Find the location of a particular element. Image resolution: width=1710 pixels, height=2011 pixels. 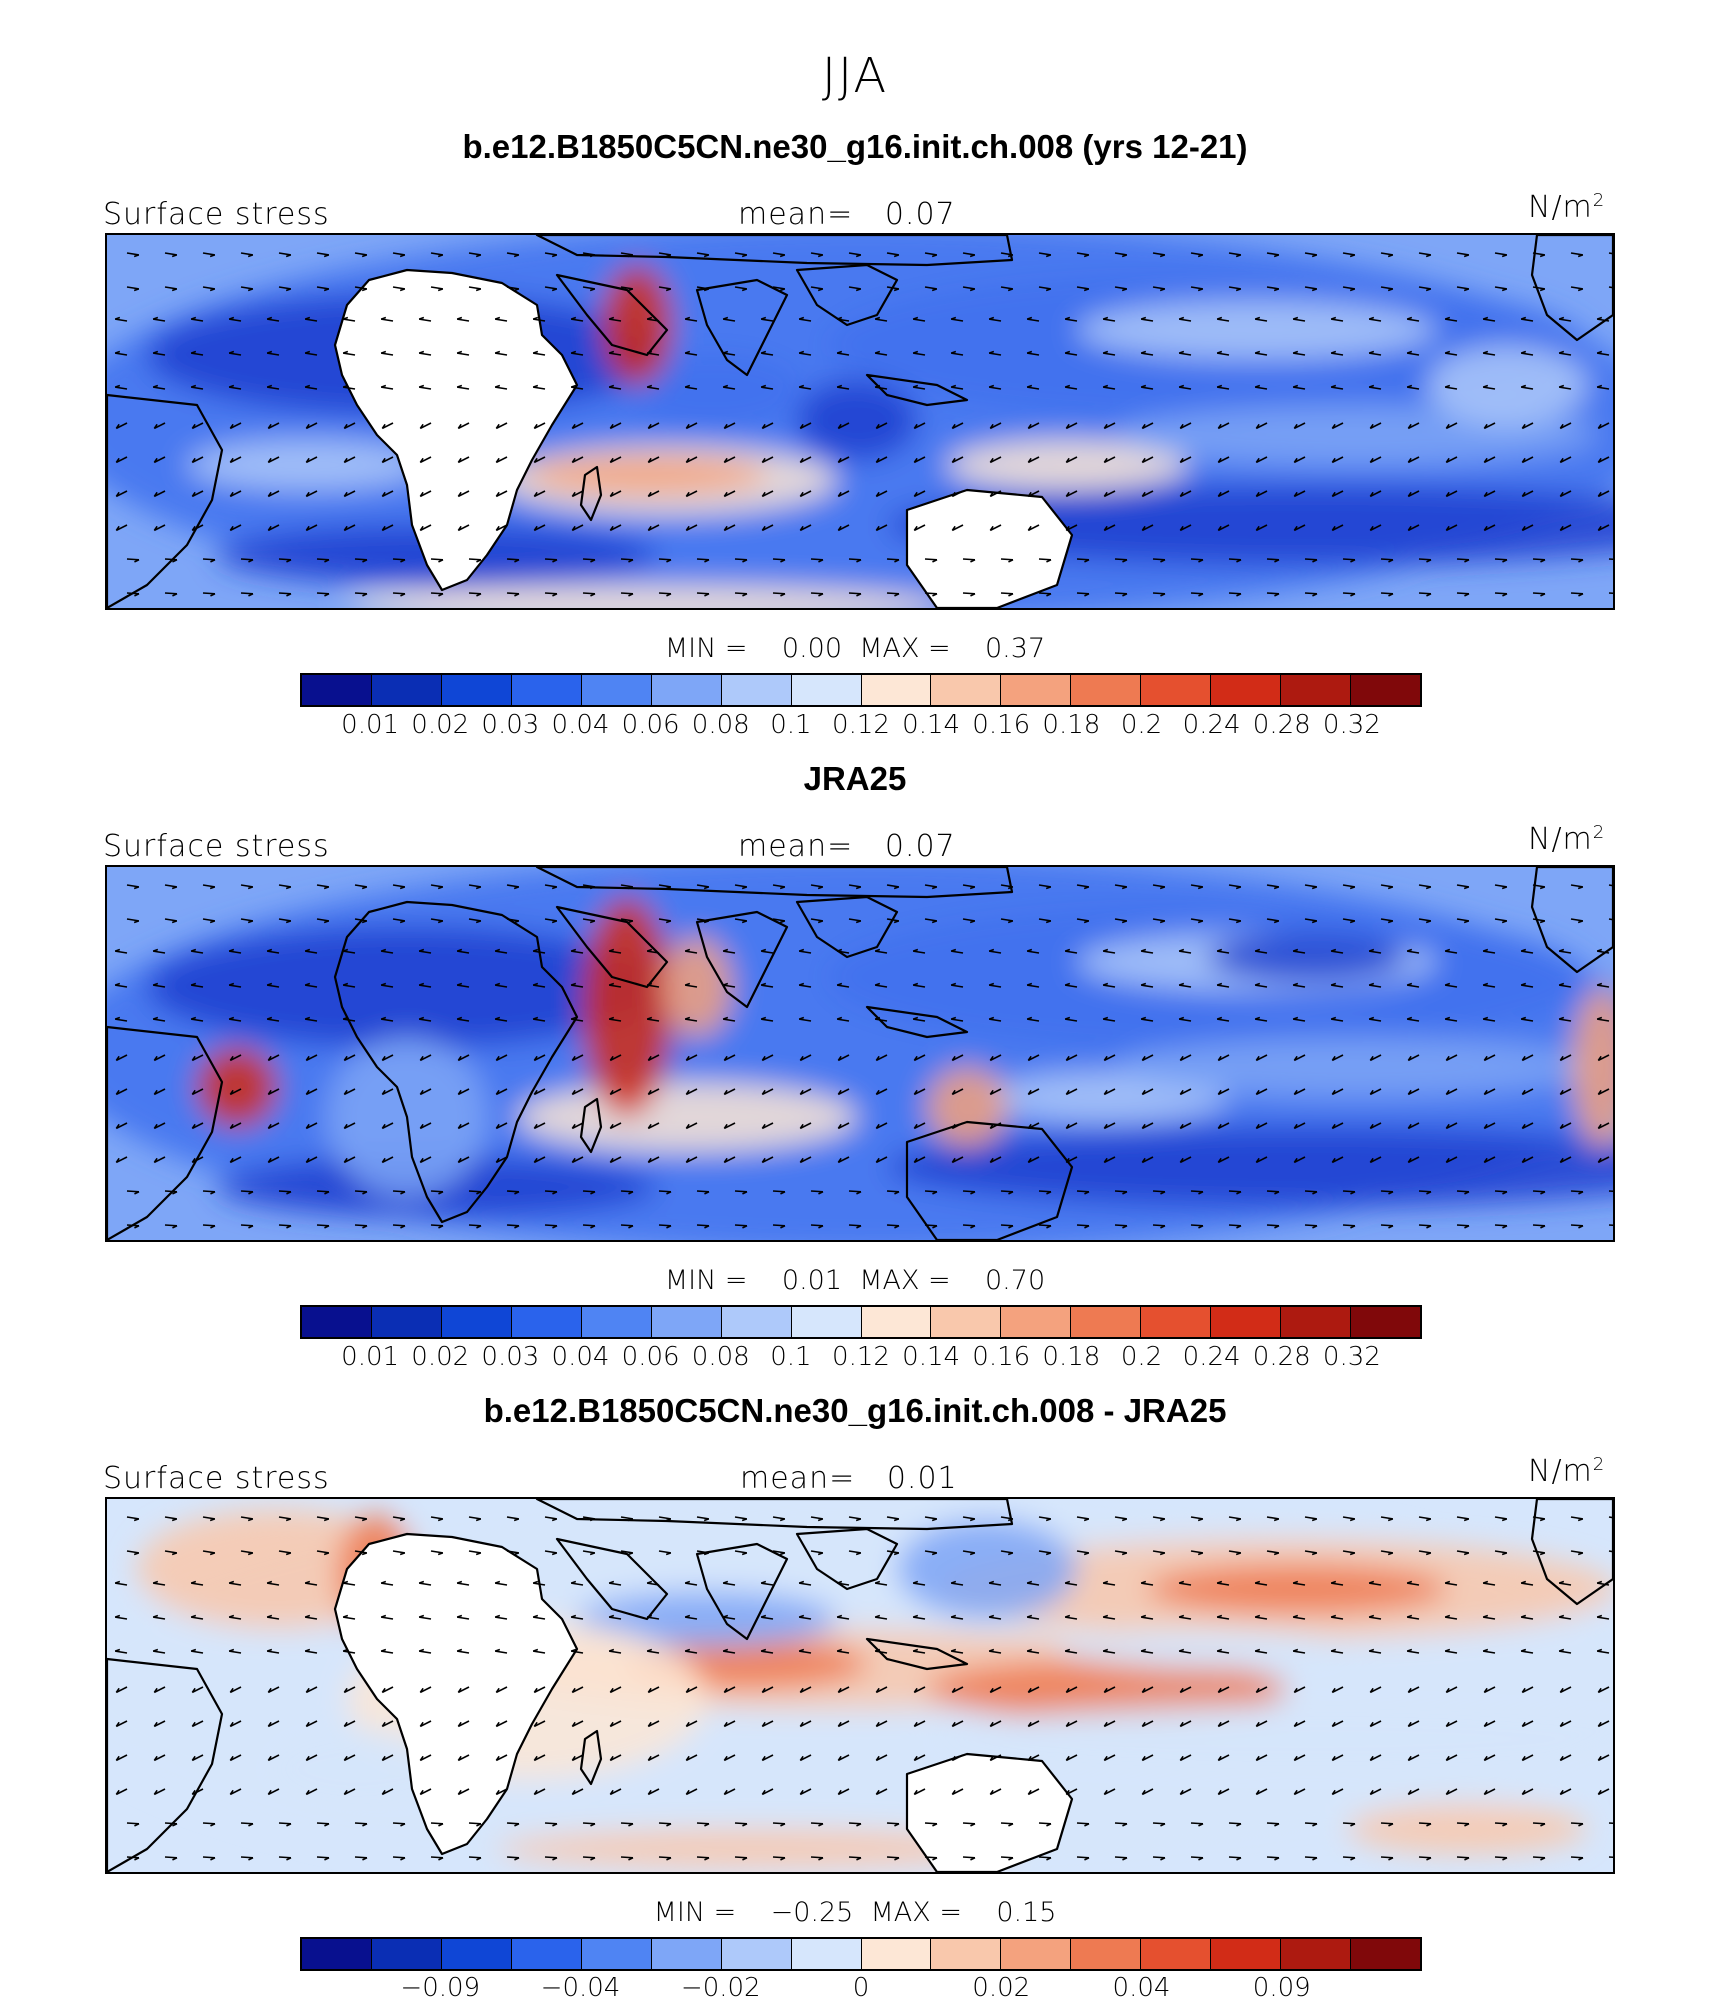

colorbar-tick-label: 0.28 is located at coordinates (1281, 725).